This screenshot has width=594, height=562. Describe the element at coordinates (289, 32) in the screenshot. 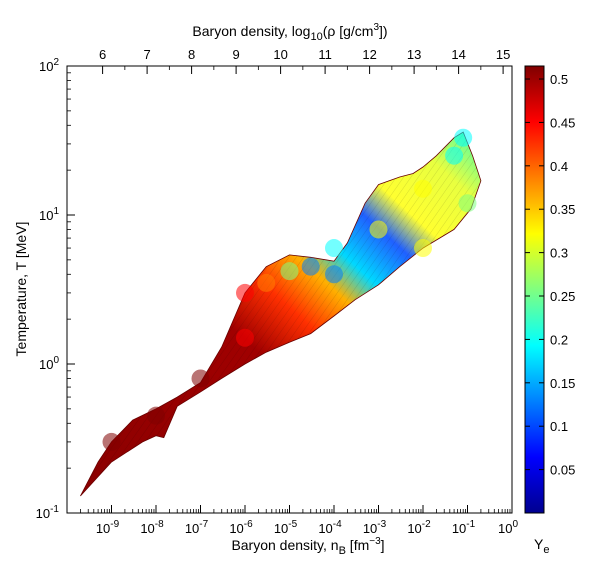

I see `x2-axis-label: Baryon density, log10(ρ [g/cm3])` at that location.